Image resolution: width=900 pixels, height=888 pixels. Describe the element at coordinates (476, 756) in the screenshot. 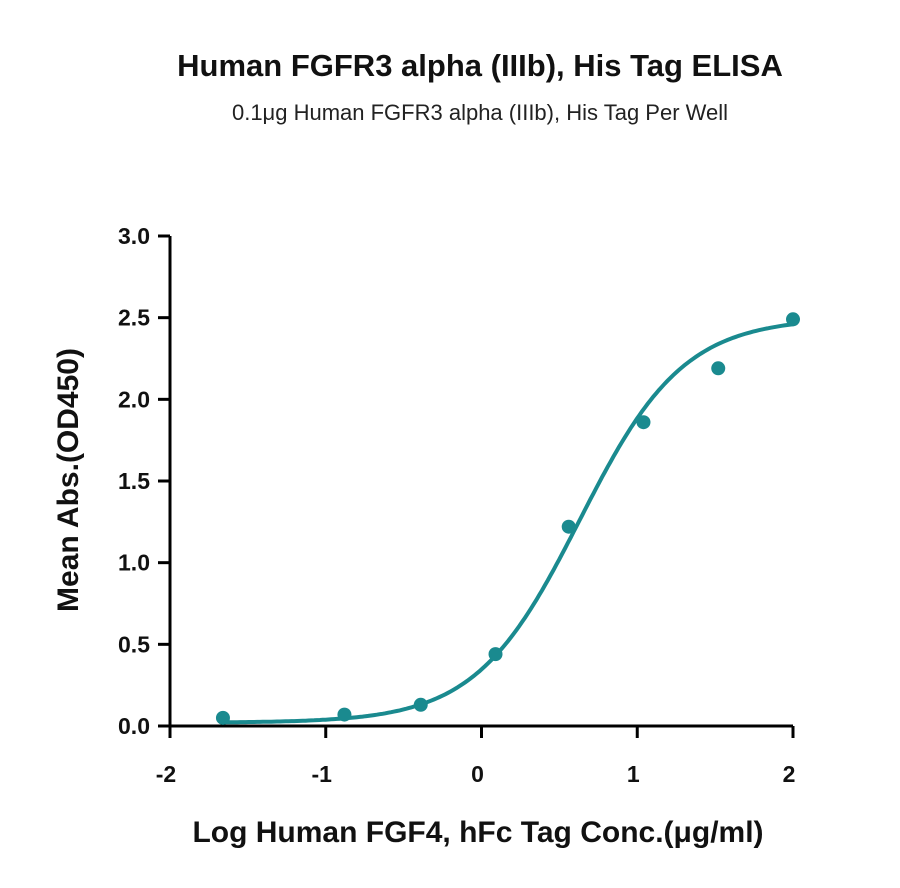

I see `x-ticks: -2 -1 0 1 2` at that location.